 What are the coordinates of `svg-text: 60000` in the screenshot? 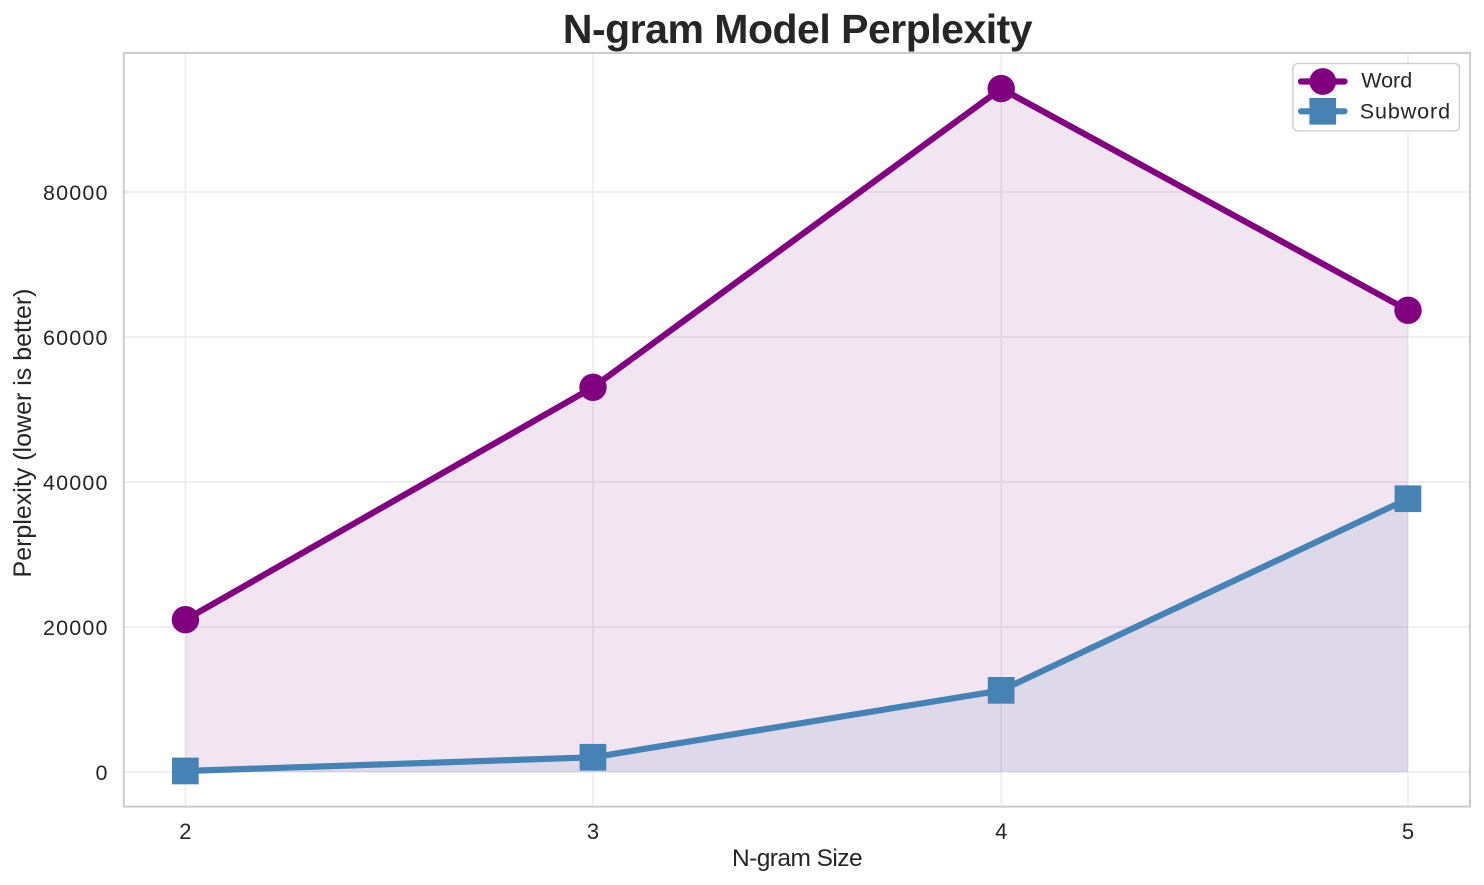 It's located at (76, 338).